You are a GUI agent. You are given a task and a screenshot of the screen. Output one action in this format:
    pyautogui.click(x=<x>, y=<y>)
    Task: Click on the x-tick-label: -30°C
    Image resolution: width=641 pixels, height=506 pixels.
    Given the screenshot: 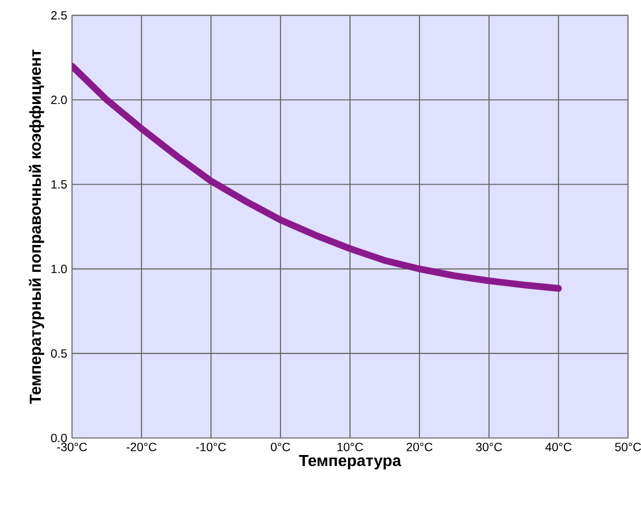 What is the action you would take?
    pyautogui.click(x=72, y=447)
    